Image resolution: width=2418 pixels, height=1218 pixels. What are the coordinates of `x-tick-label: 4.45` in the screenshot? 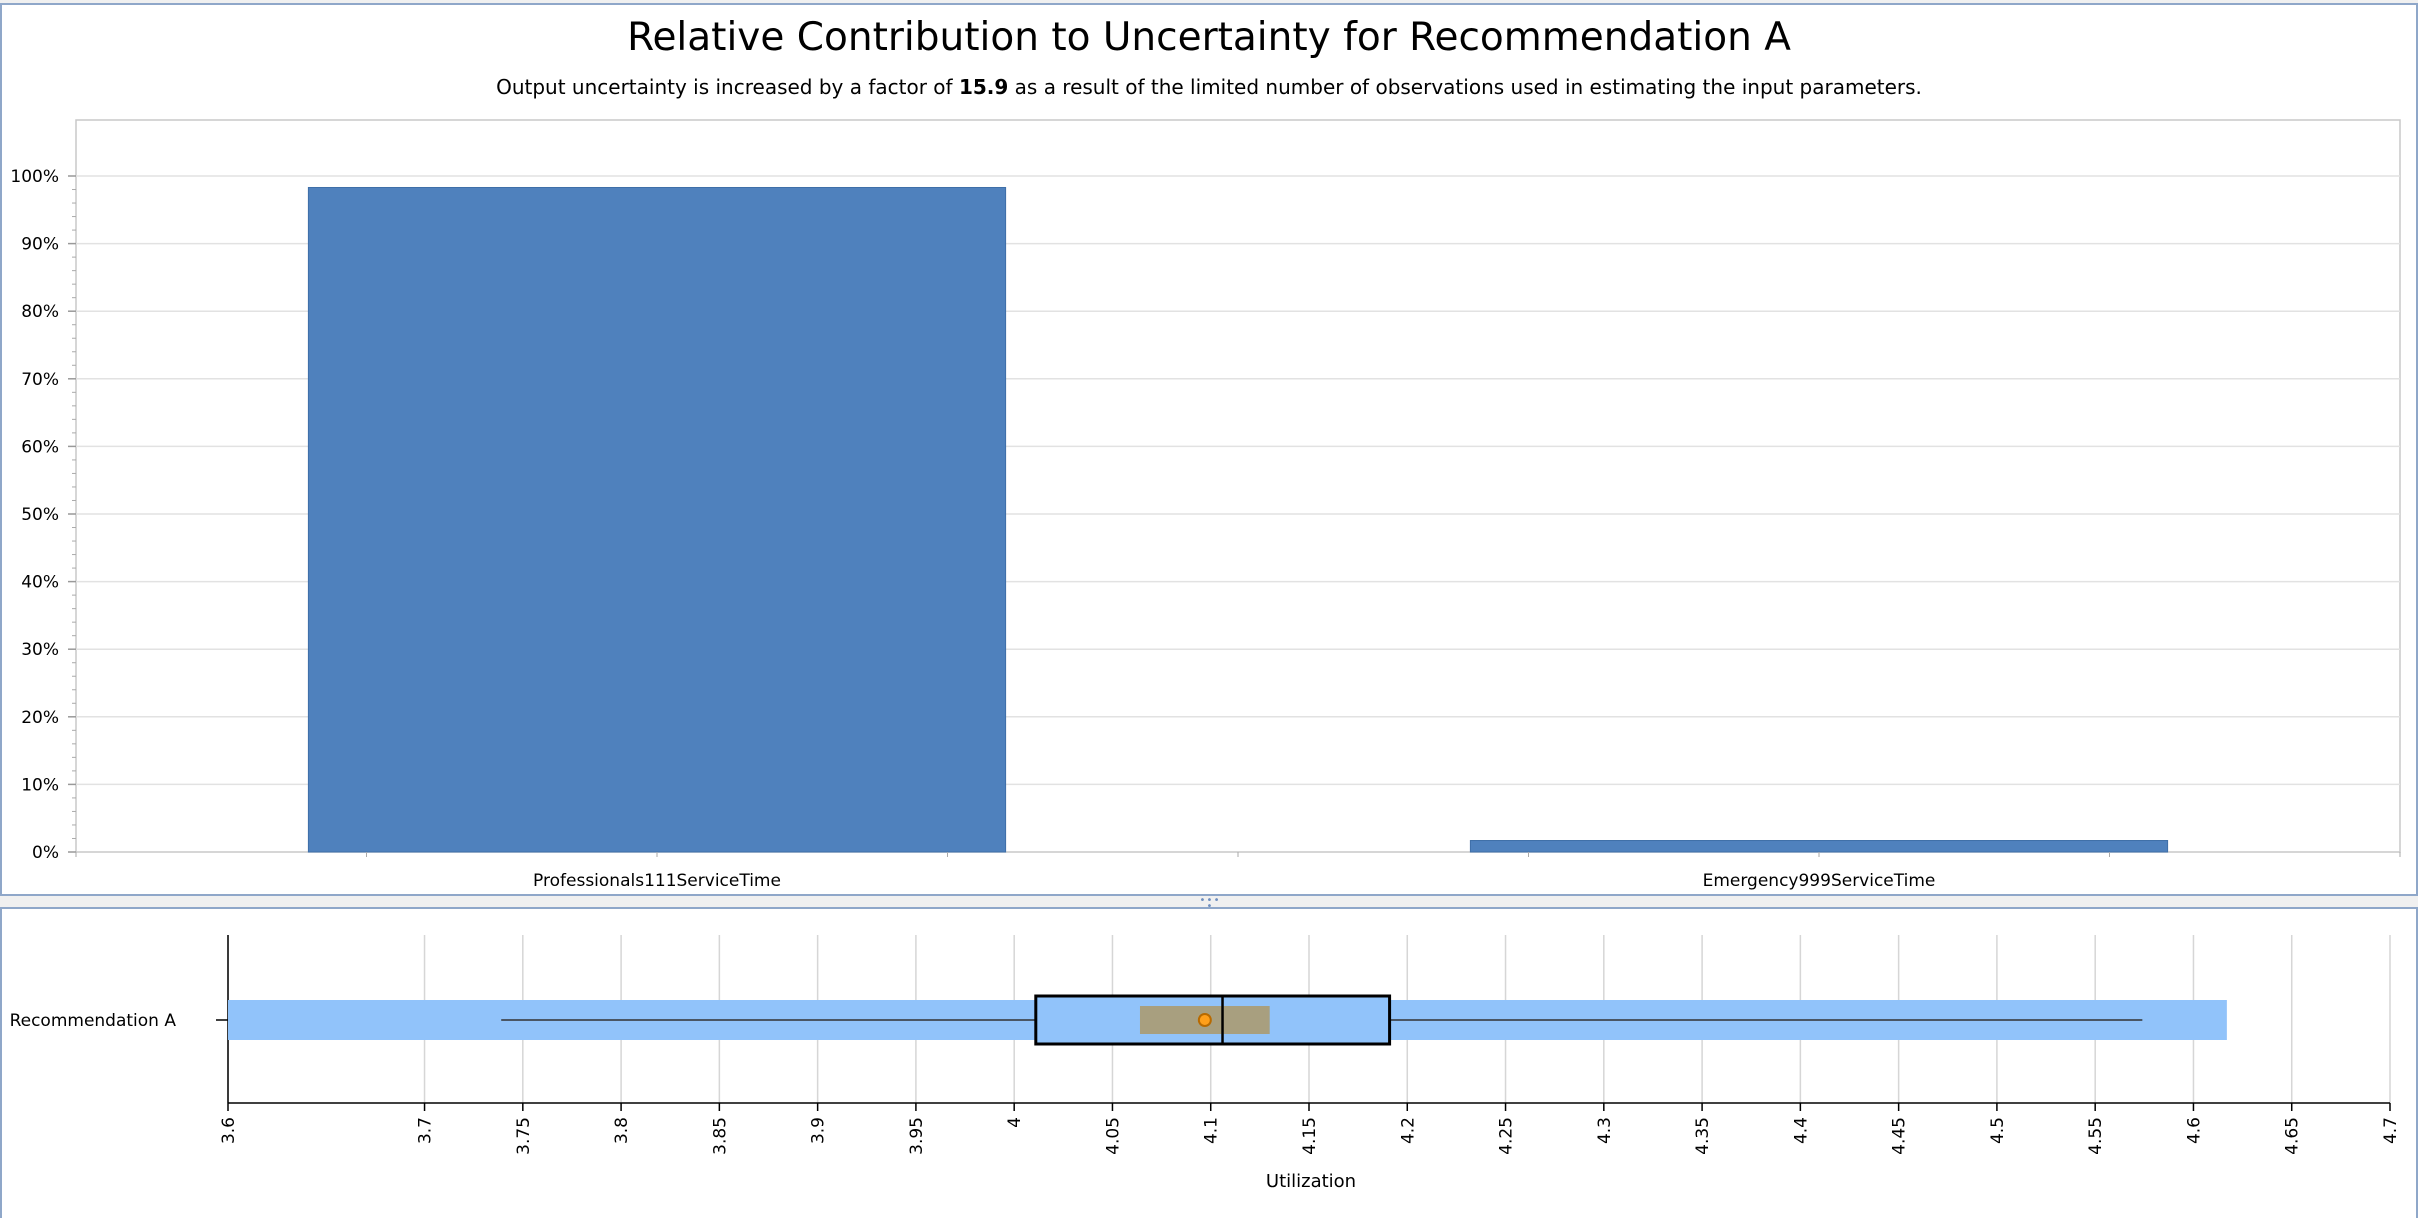 It's located at (1900, 1136).